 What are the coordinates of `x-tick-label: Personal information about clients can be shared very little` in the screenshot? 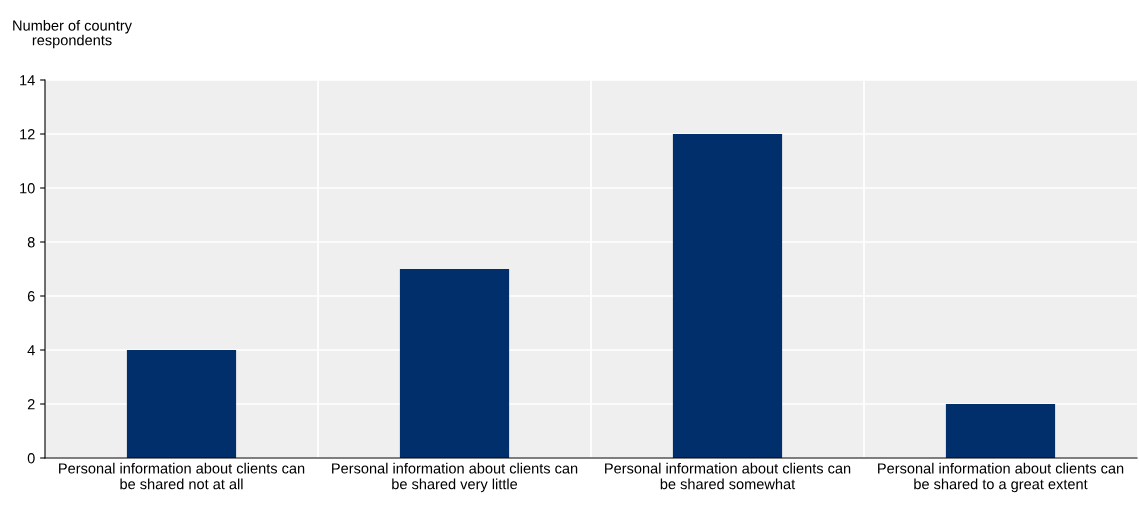 It's located at (455, 477).